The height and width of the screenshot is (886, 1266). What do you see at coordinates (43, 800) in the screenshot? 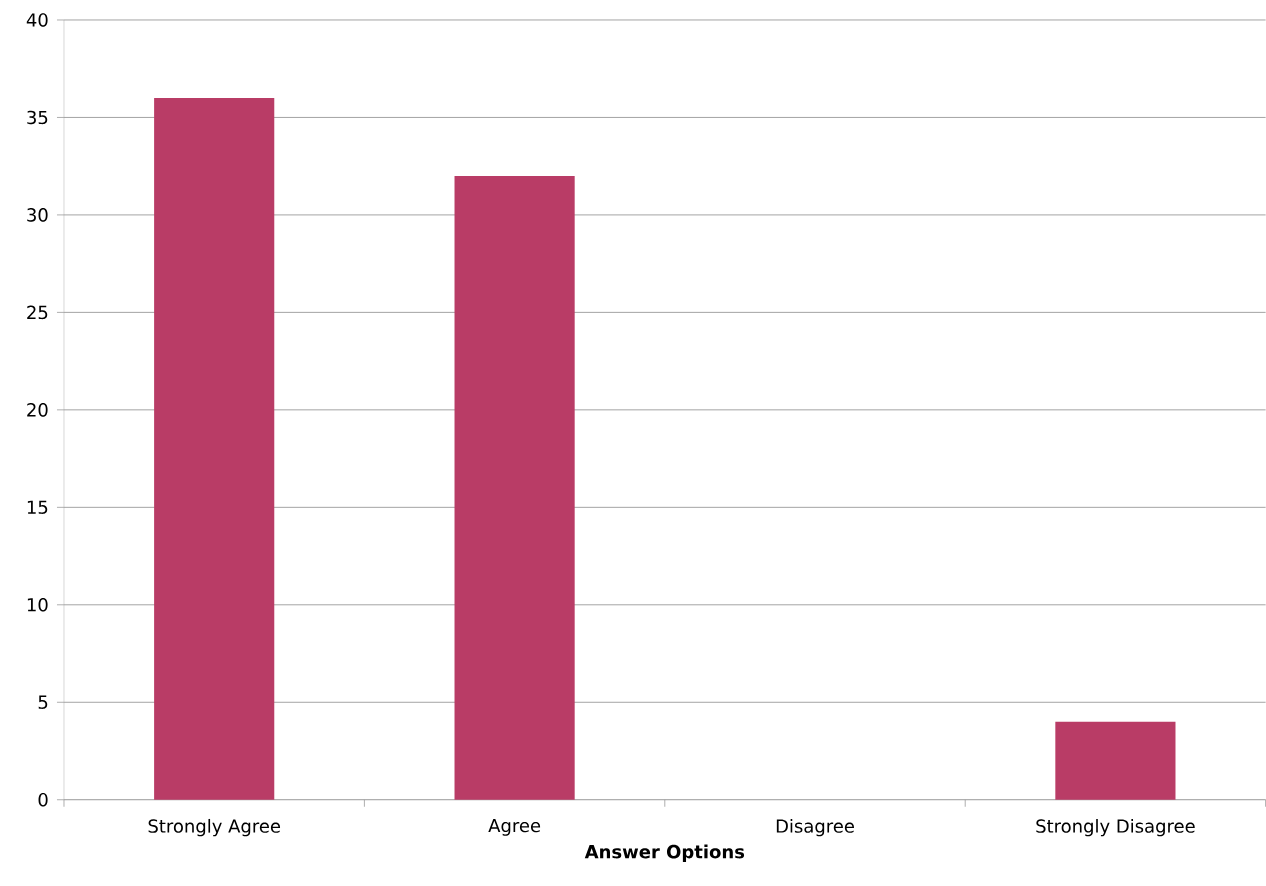
I see `y-tick-label: 0` at bounding box center [43, 800].